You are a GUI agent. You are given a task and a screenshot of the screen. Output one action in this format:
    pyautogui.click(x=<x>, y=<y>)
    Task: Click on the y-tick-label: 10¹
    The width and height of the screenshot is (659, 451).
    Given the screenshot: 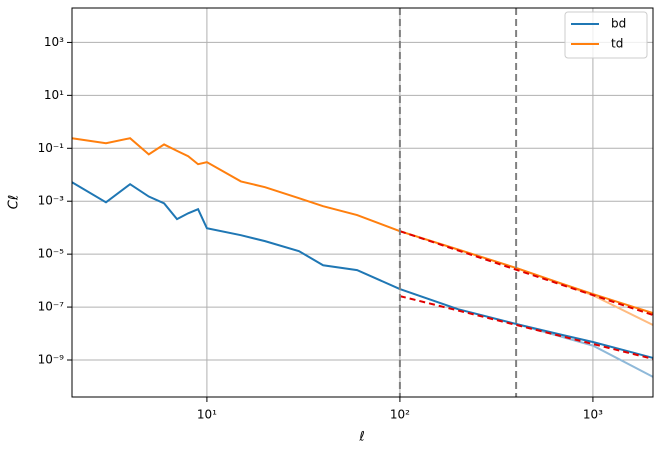 What is the action you would take?
    pyautogui.click(x=54, y=95)
    